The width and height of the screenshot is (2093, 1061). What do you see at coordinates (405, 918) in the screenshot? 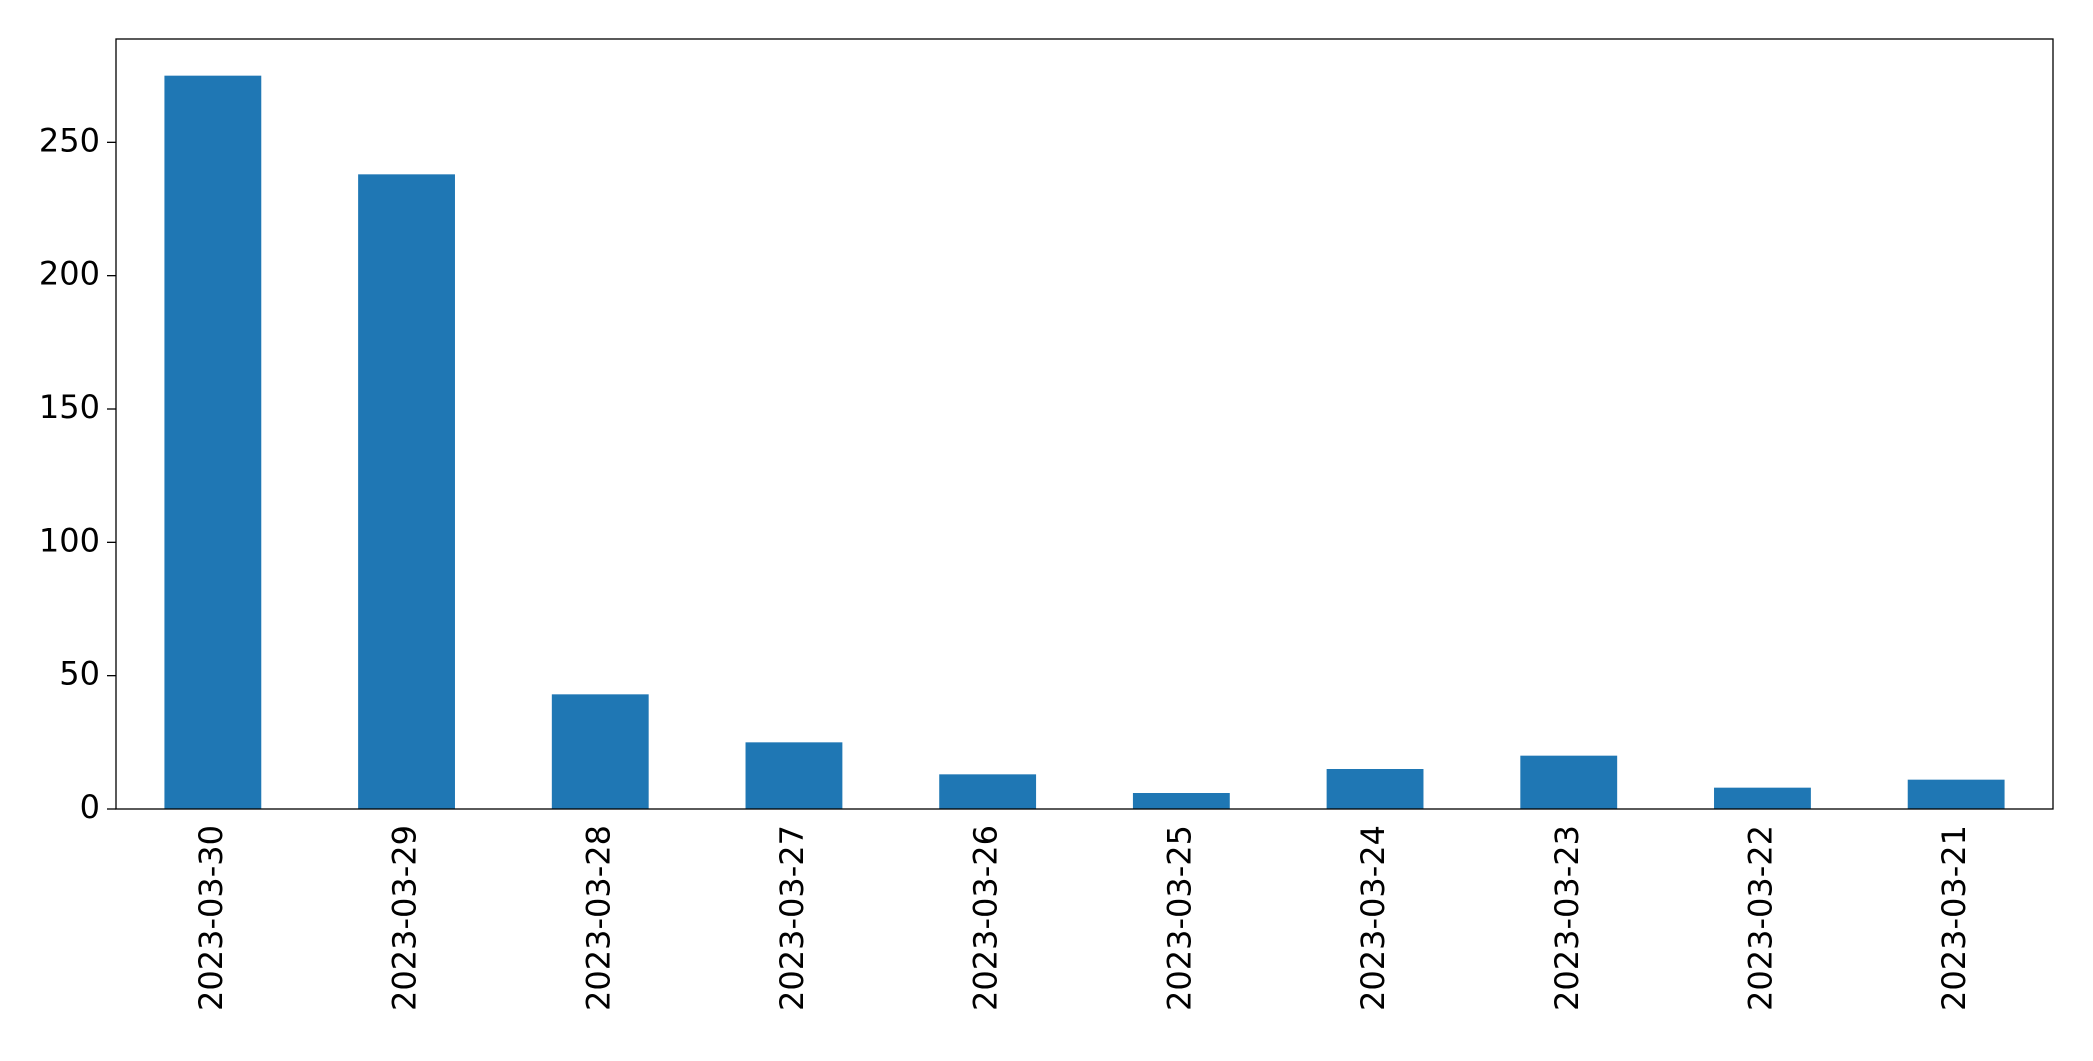
I see `x-tick-label: 2023-03-29` at bounding box center [405, 918].